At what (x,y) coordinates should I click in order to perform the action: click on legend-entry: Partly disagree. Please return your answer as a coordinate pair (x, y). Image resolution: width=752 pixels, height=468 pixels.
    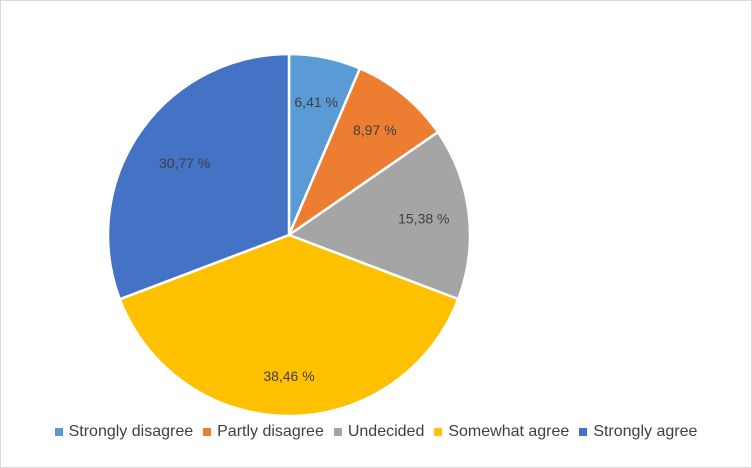
    Looking at the image, I should click on (263, 432).